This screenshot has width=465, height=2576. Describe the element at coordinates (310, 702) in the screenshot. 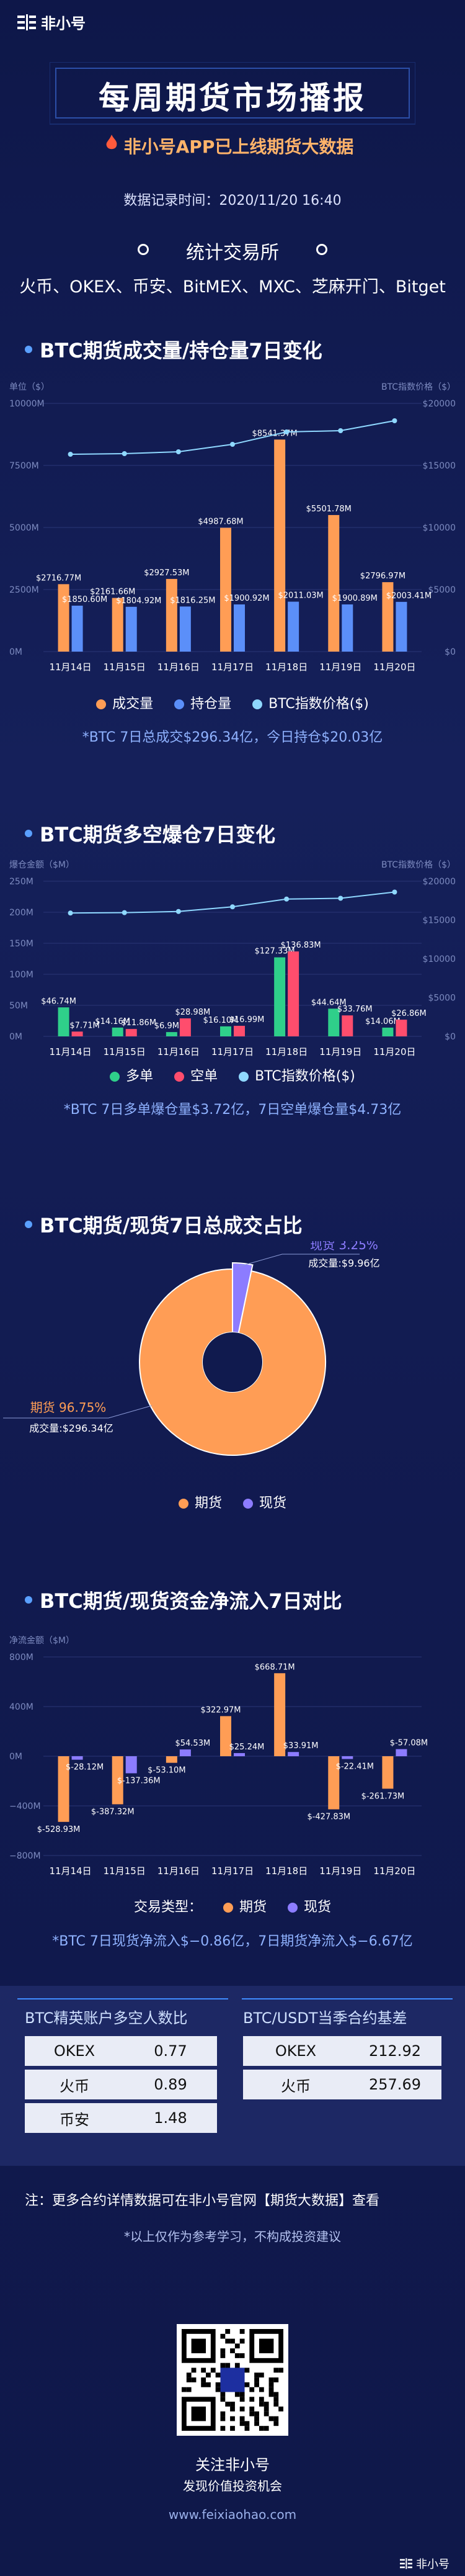

I see `legend-item: BTC指数价格($)` at that location.